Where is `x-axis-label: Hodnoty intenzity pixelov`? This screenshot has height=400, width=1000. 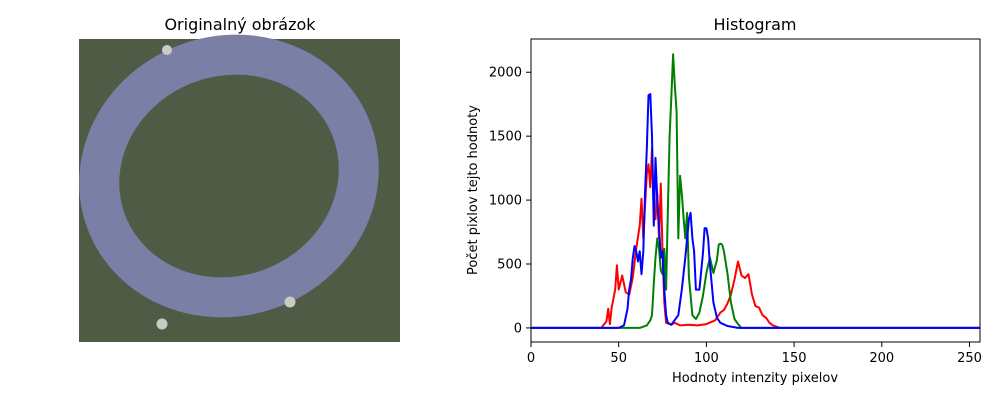
x-axis-label: Hodnoty intenzity pixelov is located at coordinates (755, 378).